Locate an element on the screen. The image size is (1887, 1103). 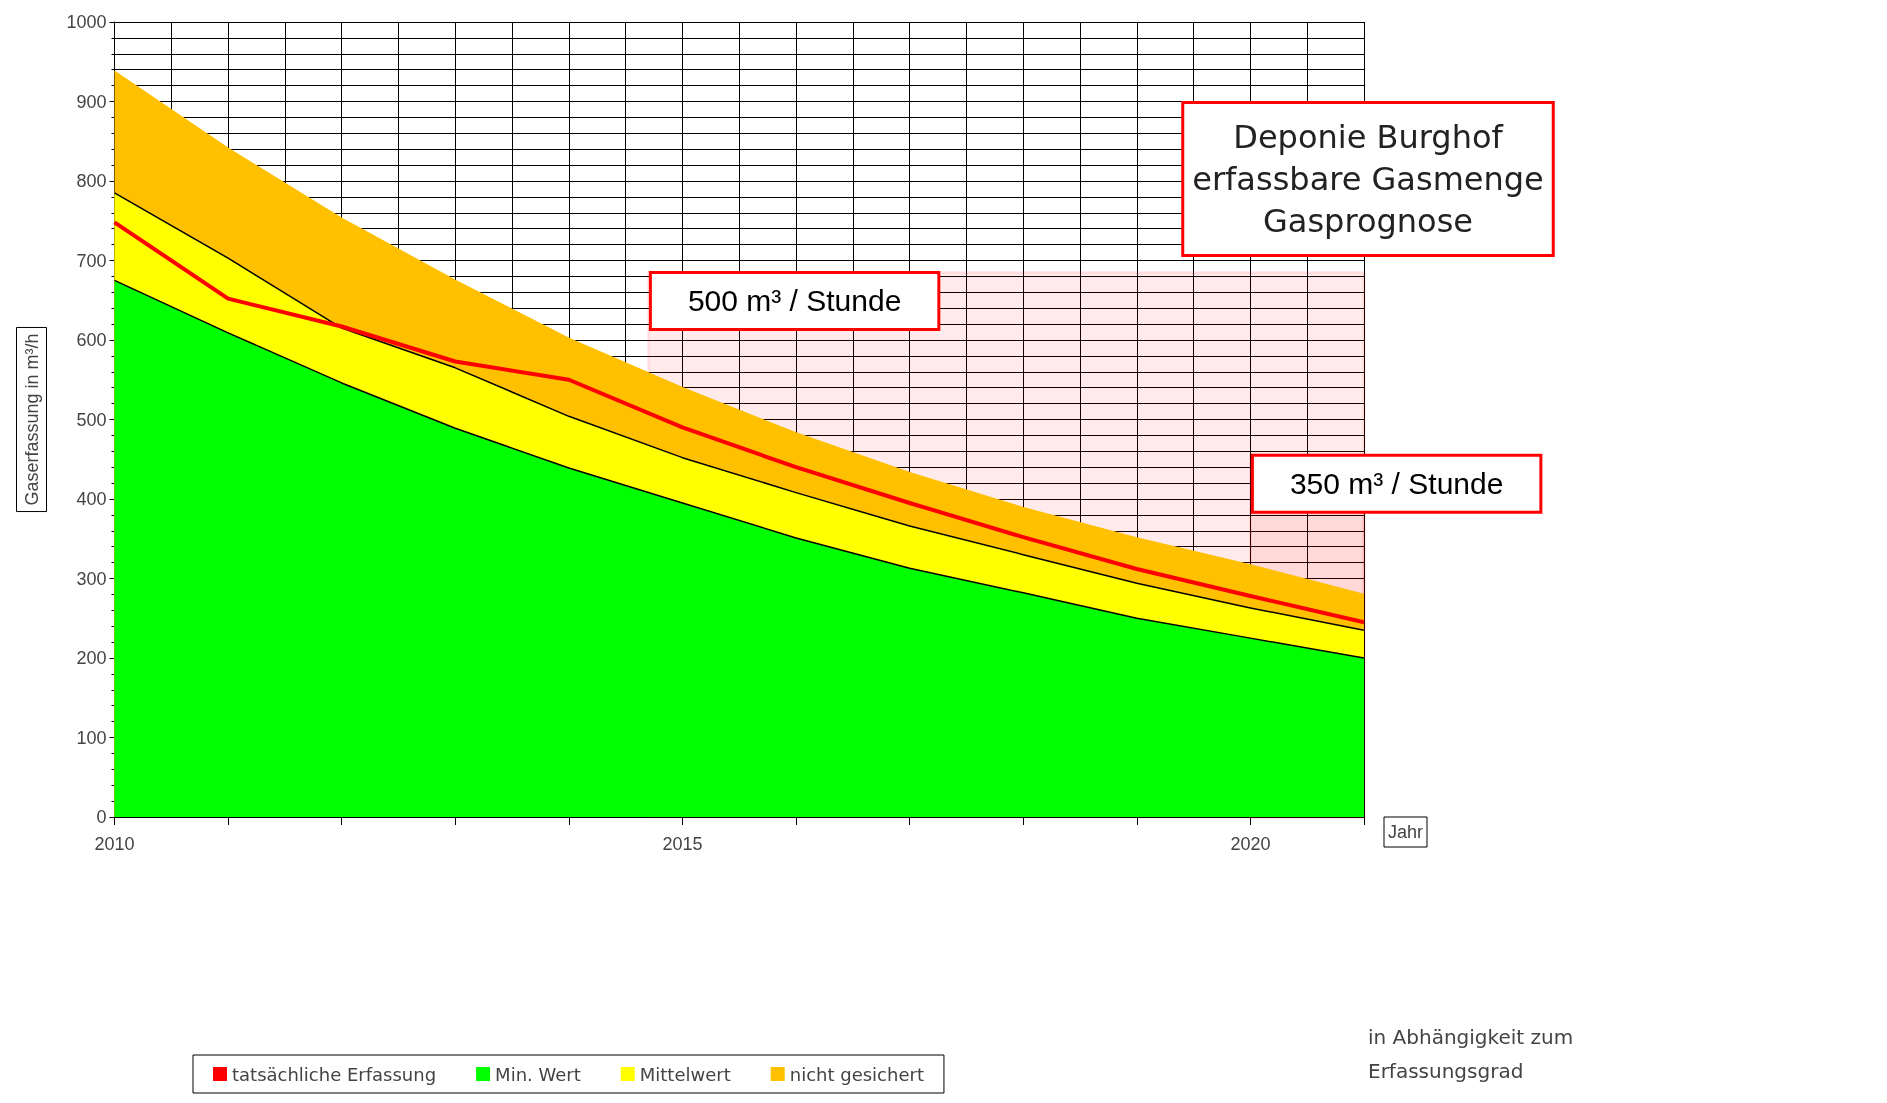
legend-label: nicht gesichert is located at coordinates (856, 1074).